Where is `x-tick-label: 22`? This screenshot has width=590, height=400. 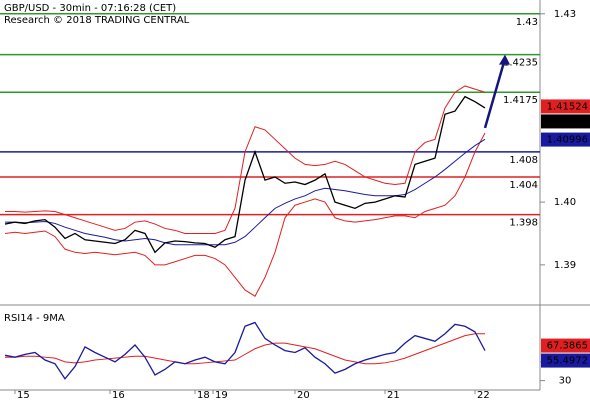 x-tick-label: 22 is located at coordinates (483, 395).